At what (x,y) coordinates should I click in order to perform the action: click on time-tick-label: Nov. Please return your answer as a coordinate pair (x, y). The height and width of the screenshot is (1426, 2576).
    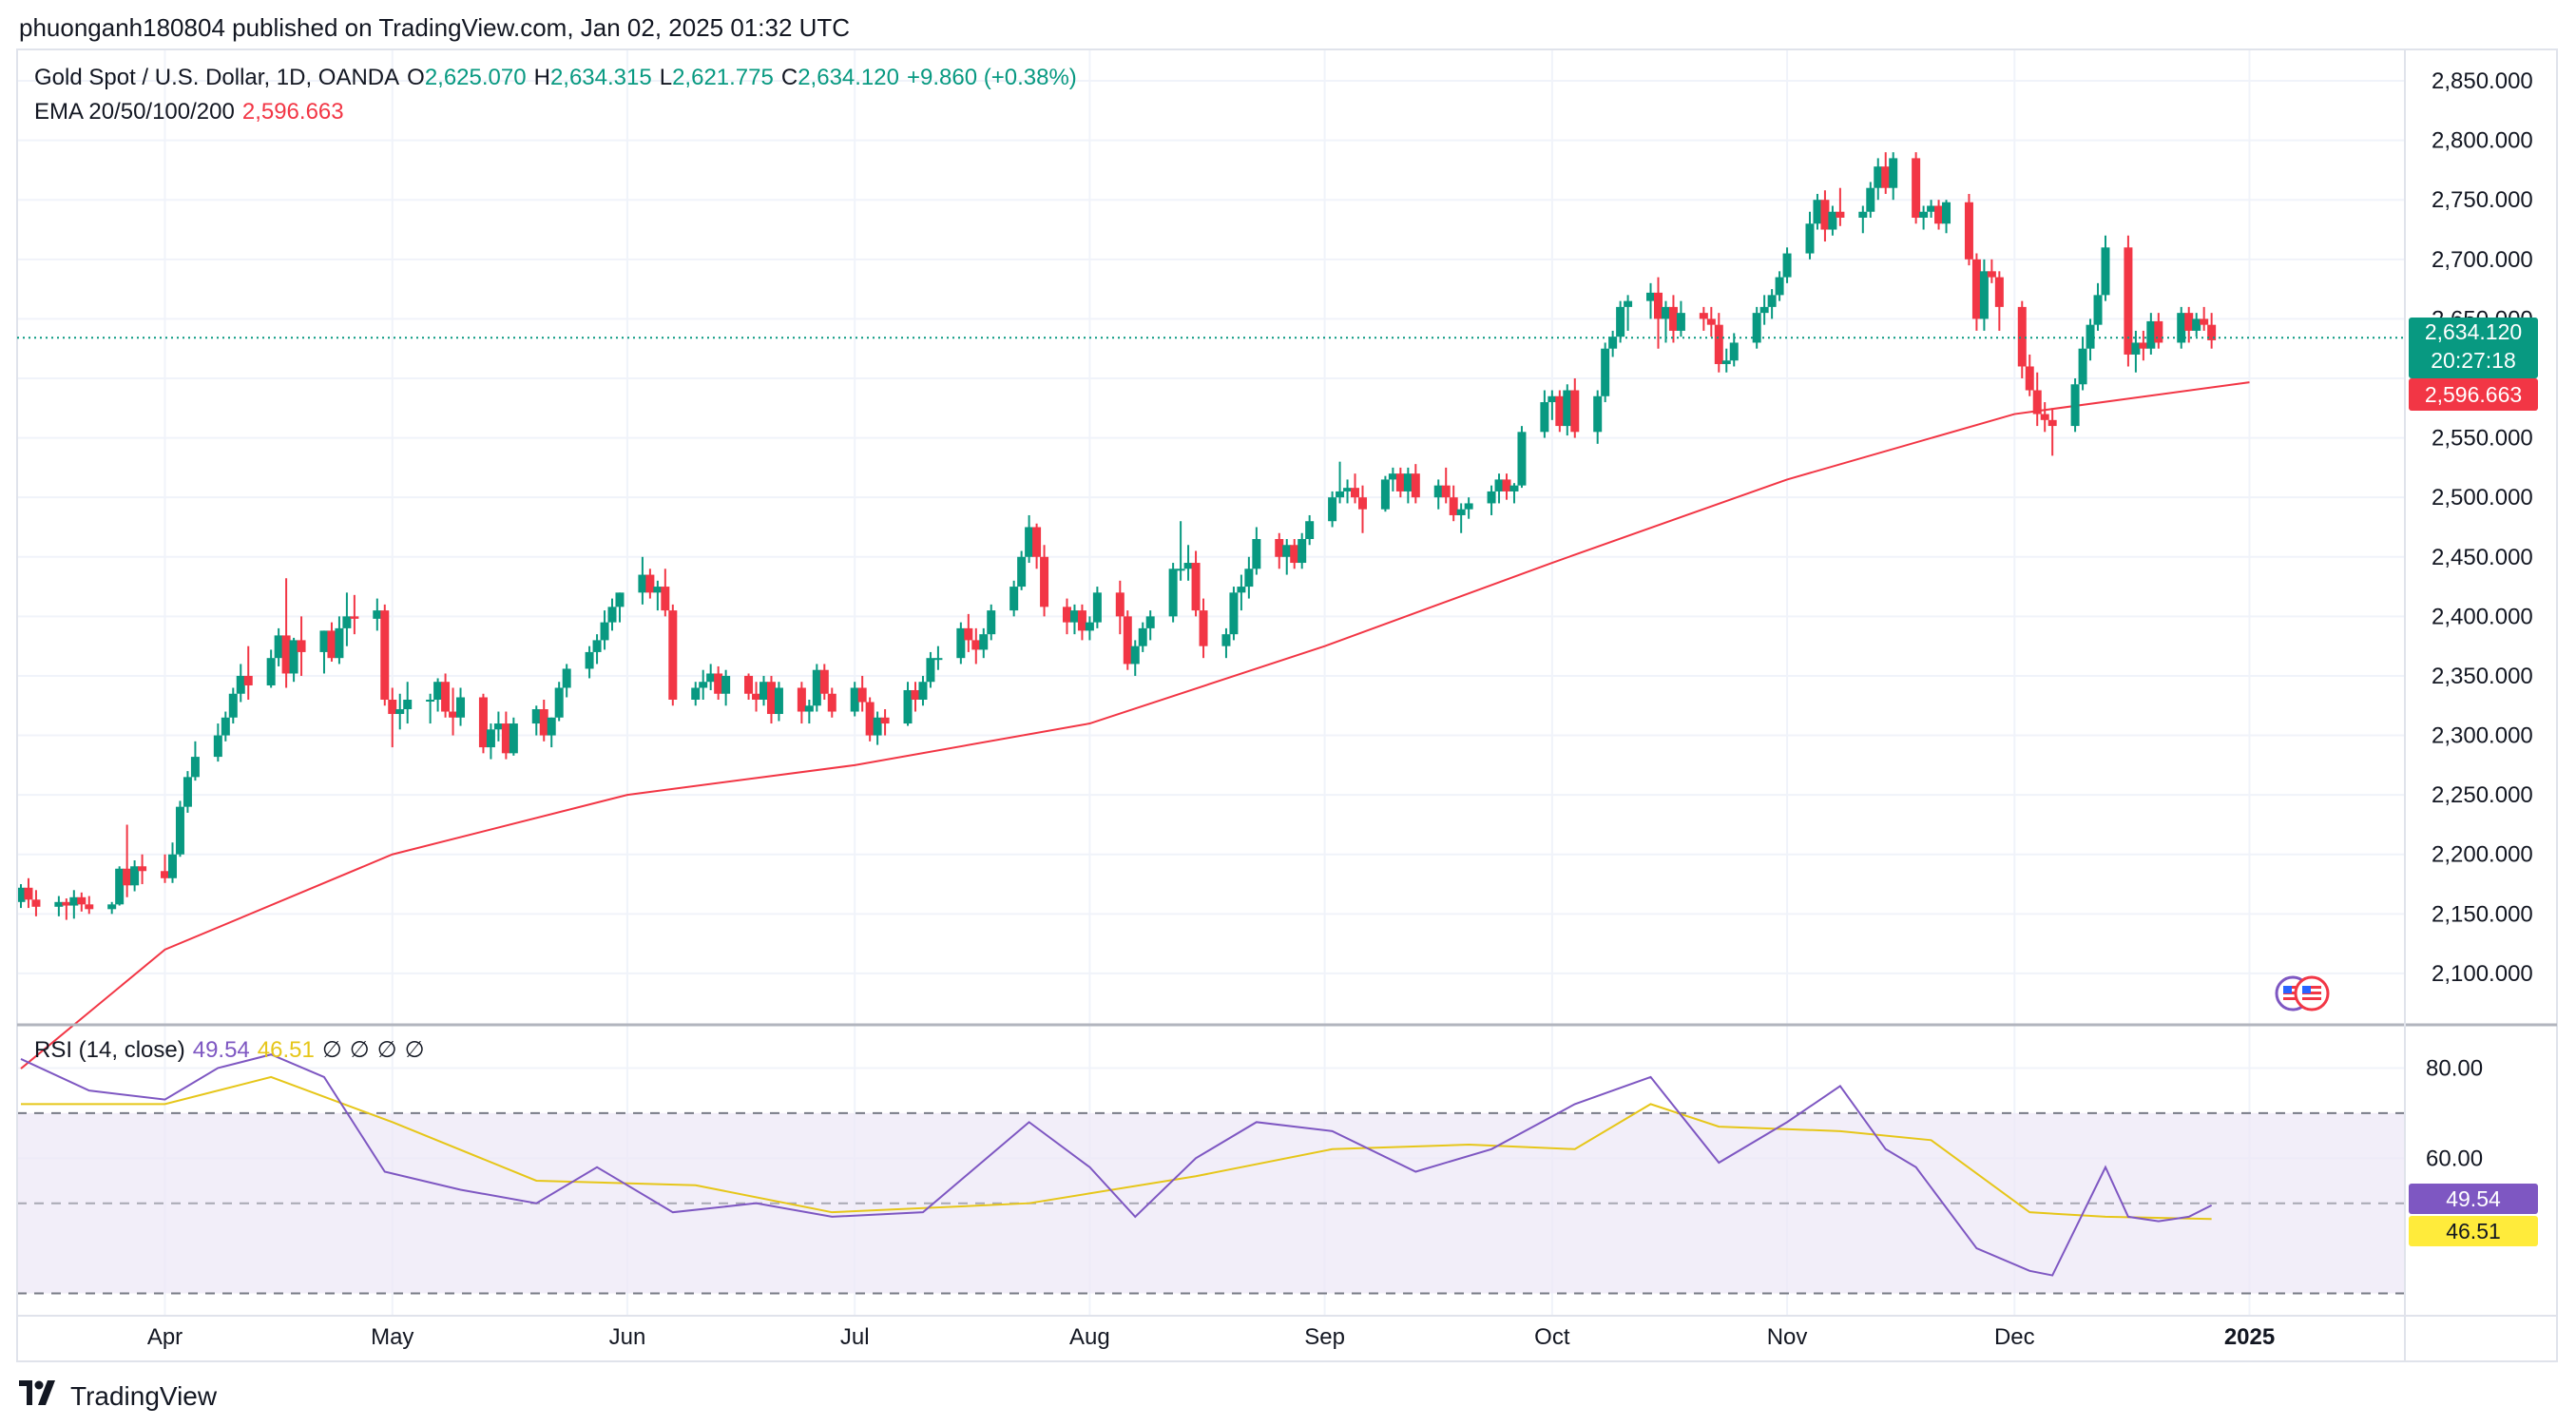
    Looking at the image, I should click on (1788, 1337).